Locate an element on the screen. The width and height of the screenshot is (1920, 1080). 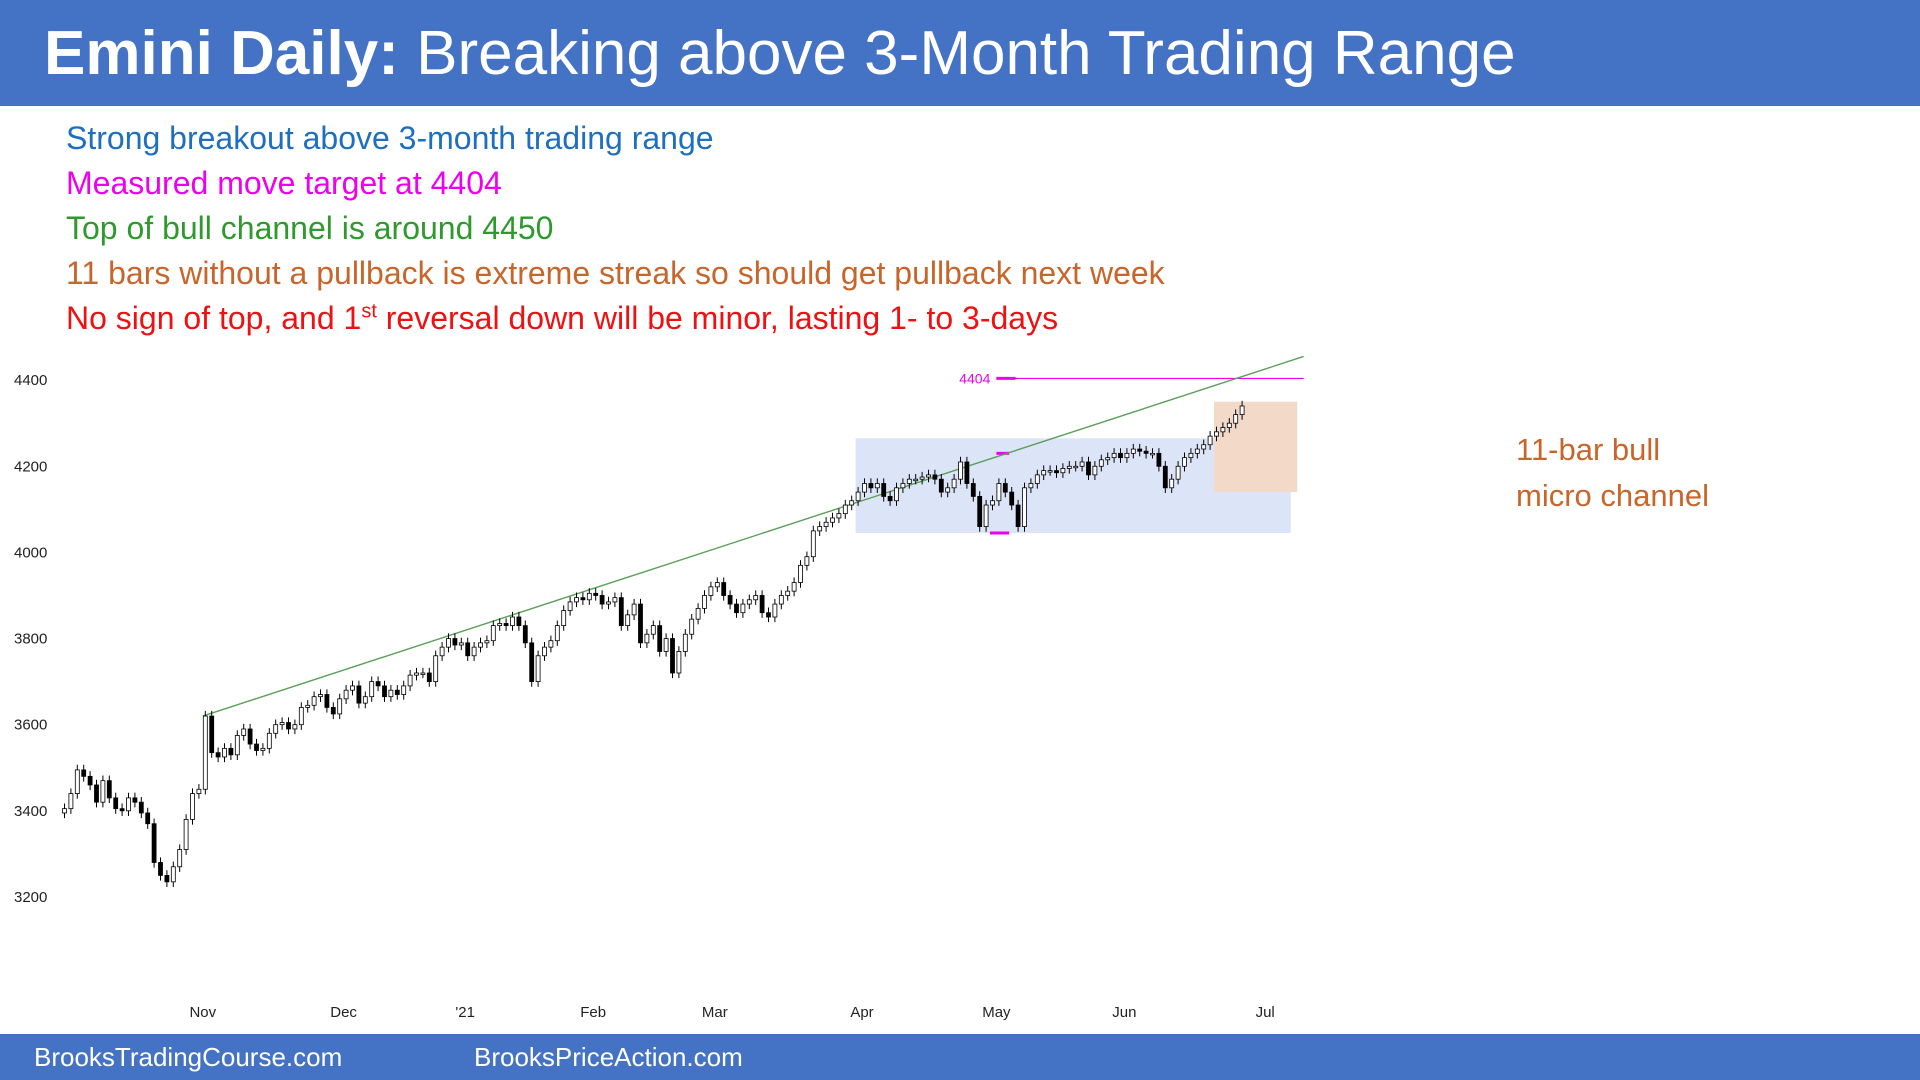
y-tick-label: 4000 is located at coordinates (30, 552).